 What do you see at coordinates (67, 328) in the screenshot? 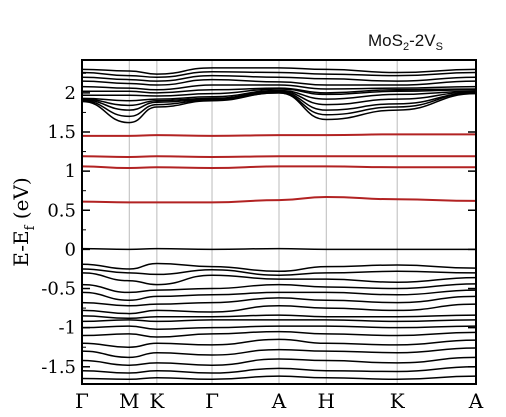
I see `y-tick-label: -1` at bounding box center [67, 328].